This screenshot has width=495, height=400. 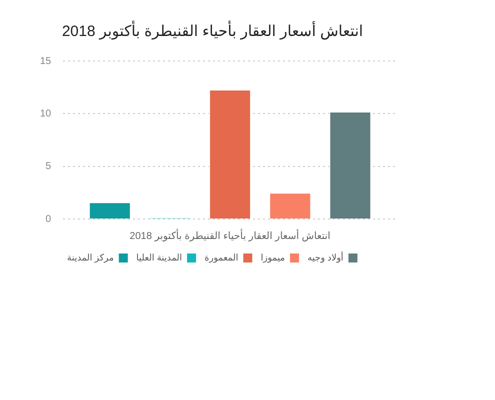 What do you see at coordinates (49, 166) in the screenshot?
I see `y-tick-label: 5` at bounding box center [49, 166].